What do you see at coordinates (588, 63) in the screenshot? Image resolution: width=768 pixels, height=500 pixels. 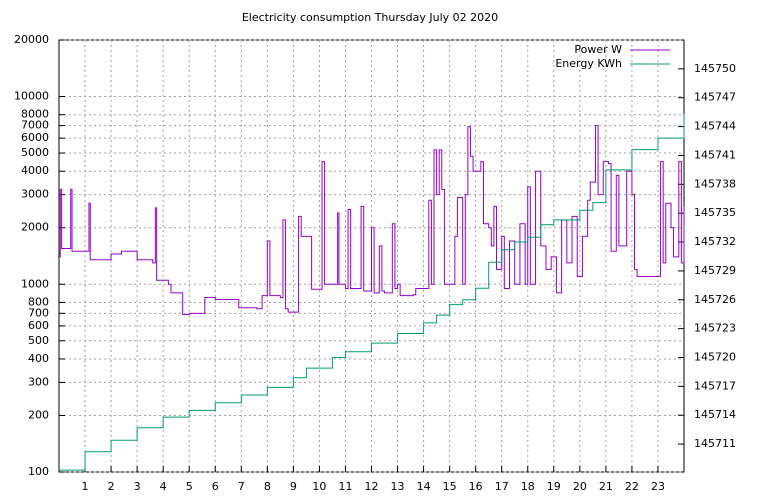 I see `legend-label: Energy KWh` at bounding box center [588, 63].